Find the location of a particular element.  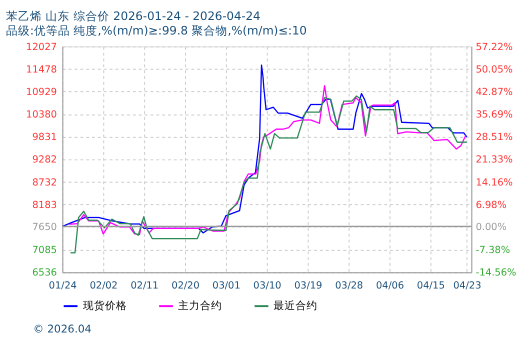

chart-subtitle: 品级:优等品 纯度,%(m/m)≥:99.8 聚合物,%(m/m)≤:10 is located at coordinates (156, 31).